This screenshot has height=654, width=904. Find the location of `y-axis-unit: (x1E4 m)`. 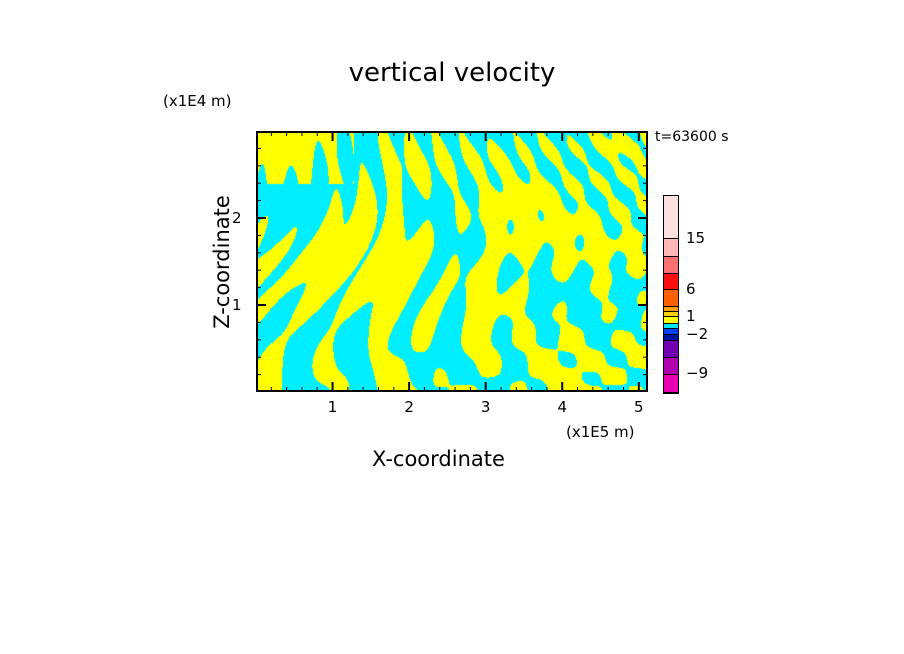

y-axis-unit: (x1E4 m) is located at coordinates (197, 101).